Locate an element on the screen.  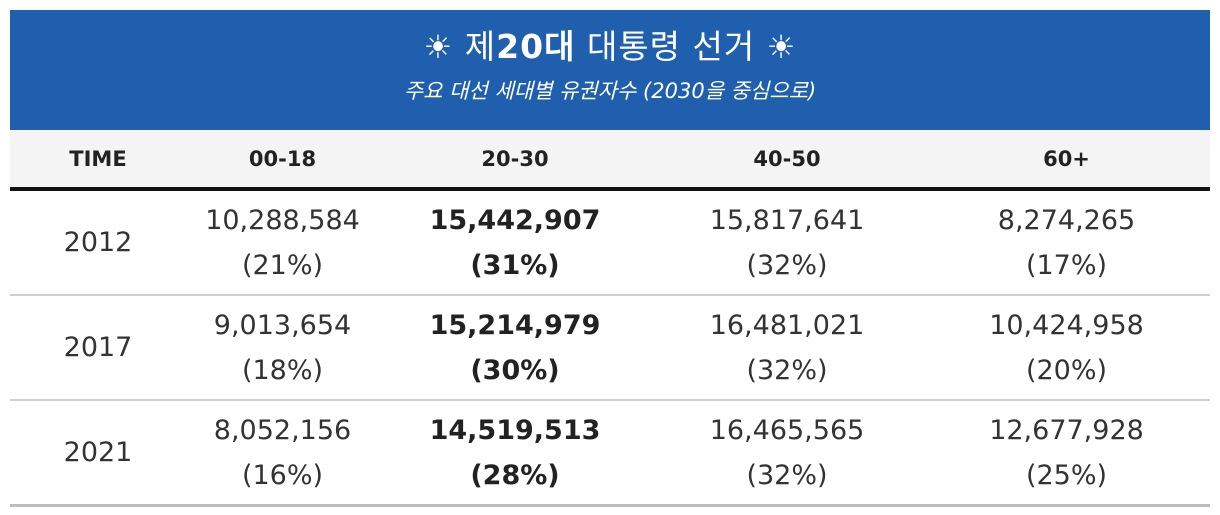
voter-share: (20%) is located at coordinates (1066, 370).